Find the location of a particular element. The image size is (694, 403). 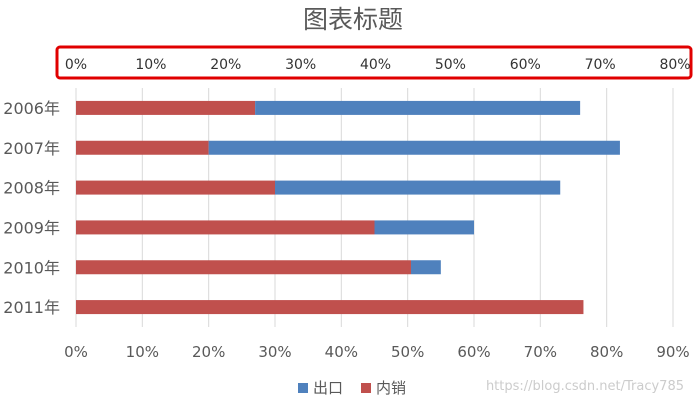

x-tick-label: 40% is located at coordinates (341, 352).